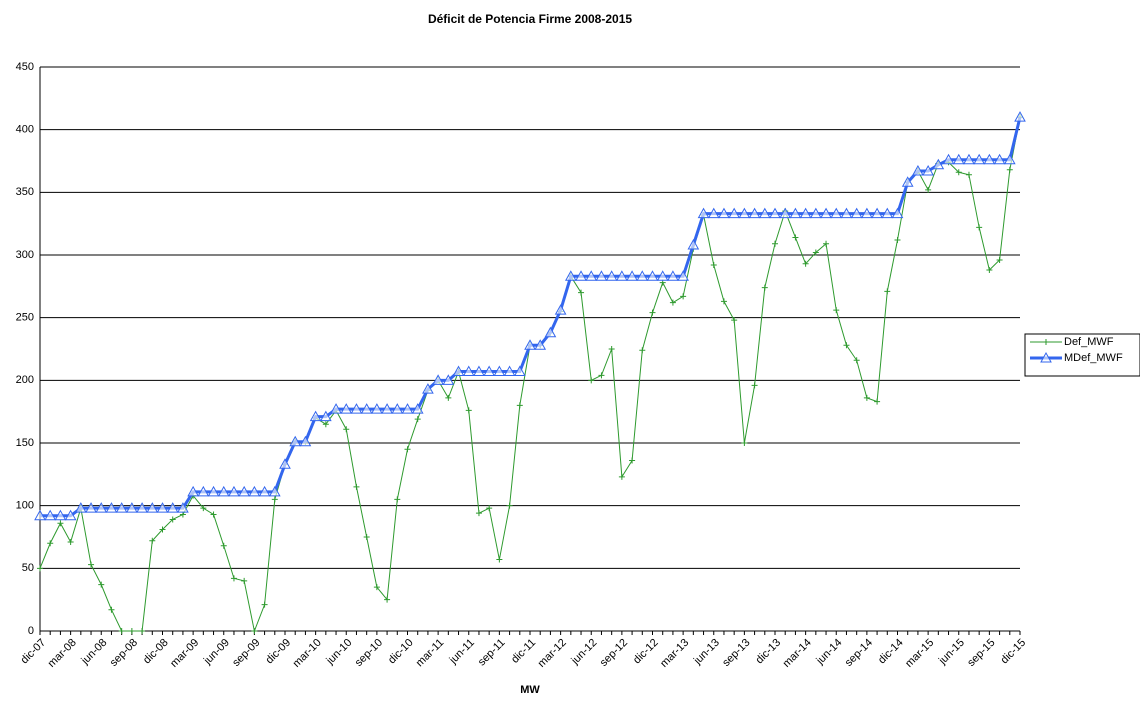  Describe the element at coordinates (25, 192) in the screenshot. I see `y-tick-label: 350` at that location.